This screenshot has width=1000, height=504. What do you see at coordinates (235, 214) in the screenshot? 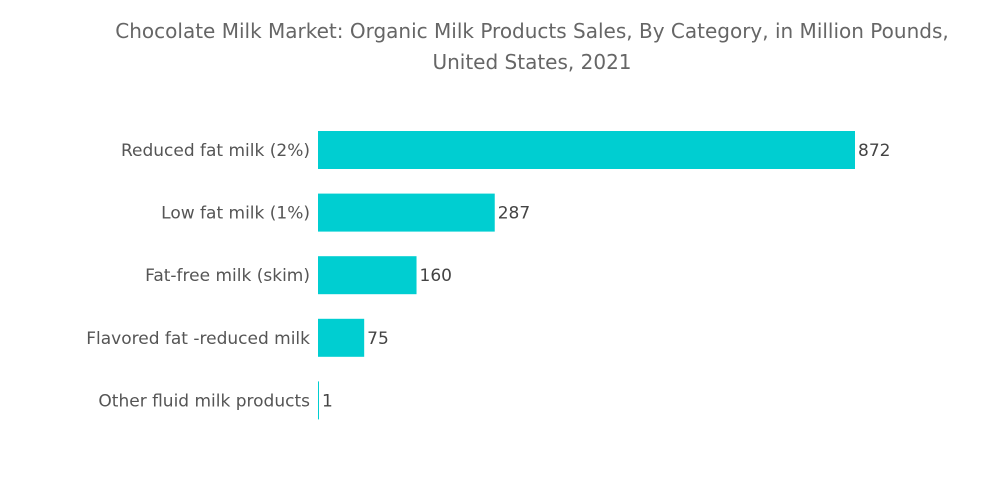
I see `category-label: Low fat milk (1%)` at bounding box center [235, 214].